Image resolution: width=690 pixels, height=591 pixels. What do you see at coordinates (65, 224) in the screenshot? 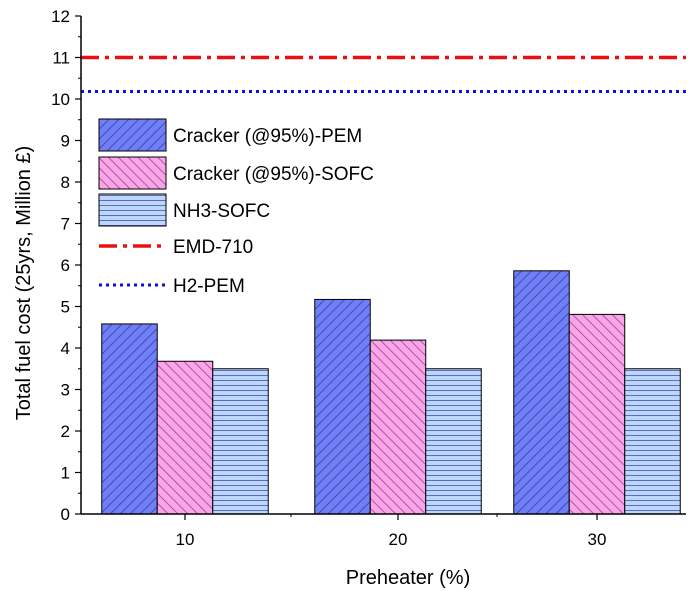
I see `y-tick-label-7: 7` at bounding box center [65, 224].